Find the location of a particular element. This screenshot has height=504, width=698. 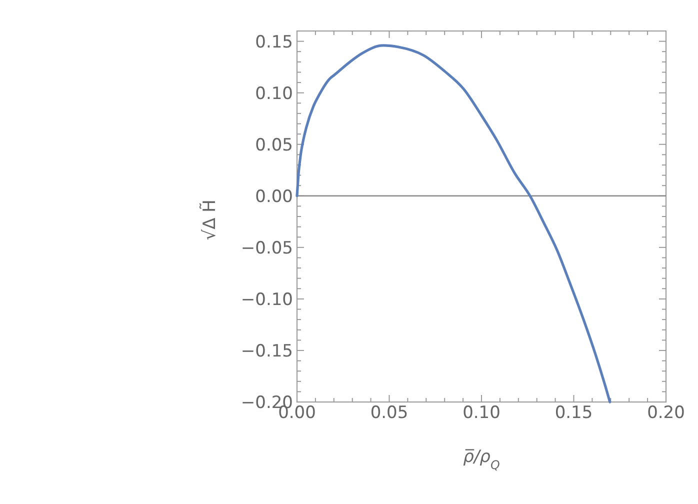

y-tick-label: 0.00 is located at coordinates (274, 196).